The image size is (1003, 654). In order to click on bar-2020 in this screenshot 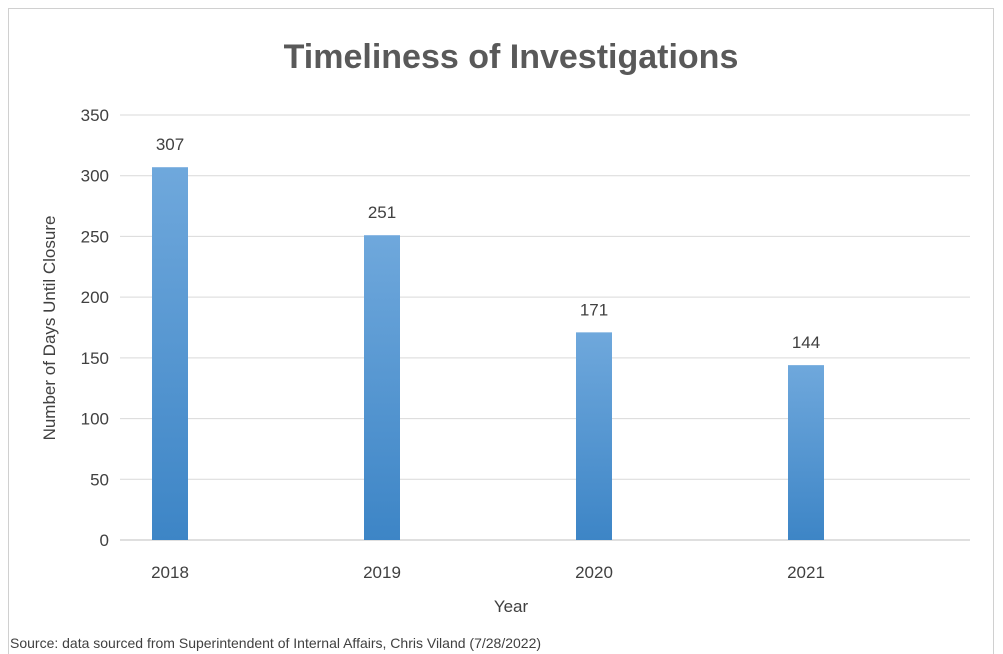, I will do `click(594, 436)`.